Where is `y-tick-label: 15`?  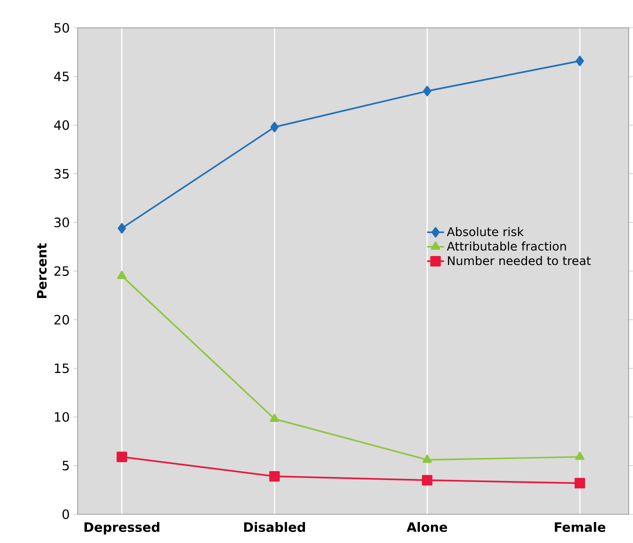 y-tick-label: 15 is located at coordinates (61, 369).